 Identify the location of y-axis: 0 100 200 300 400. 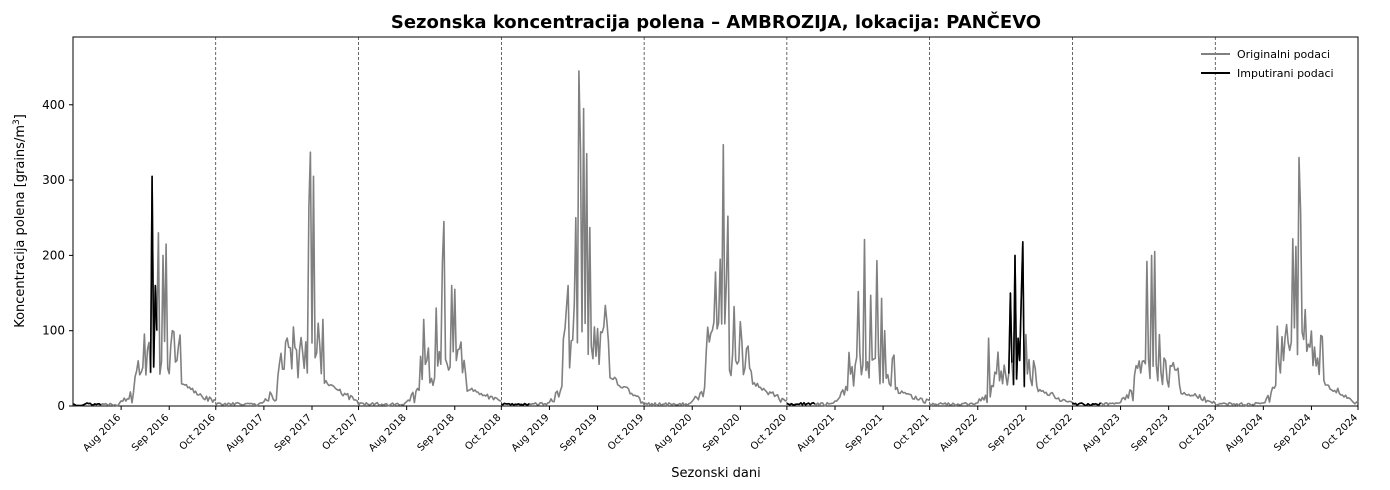
(57, 255).